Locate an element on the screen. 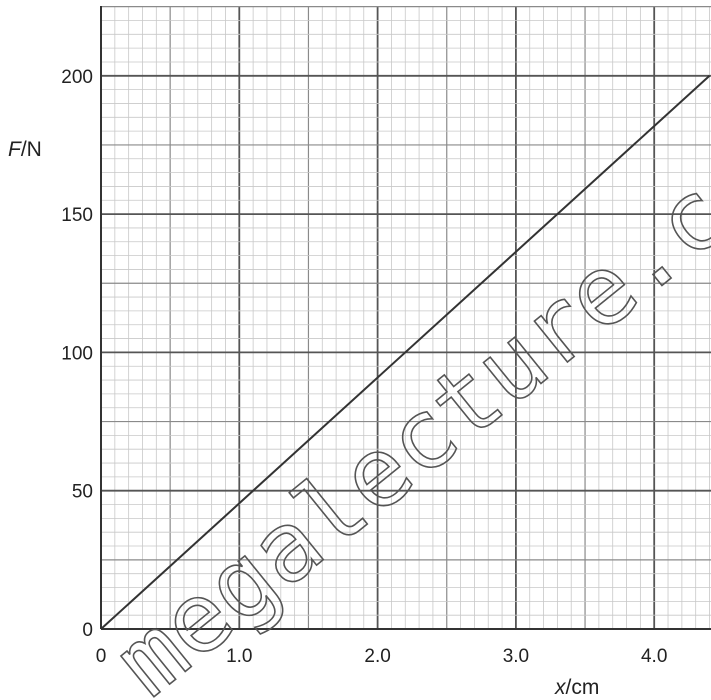  y-tick-labels: 0 50 100 150 200 is located at coordinates (77, 354).